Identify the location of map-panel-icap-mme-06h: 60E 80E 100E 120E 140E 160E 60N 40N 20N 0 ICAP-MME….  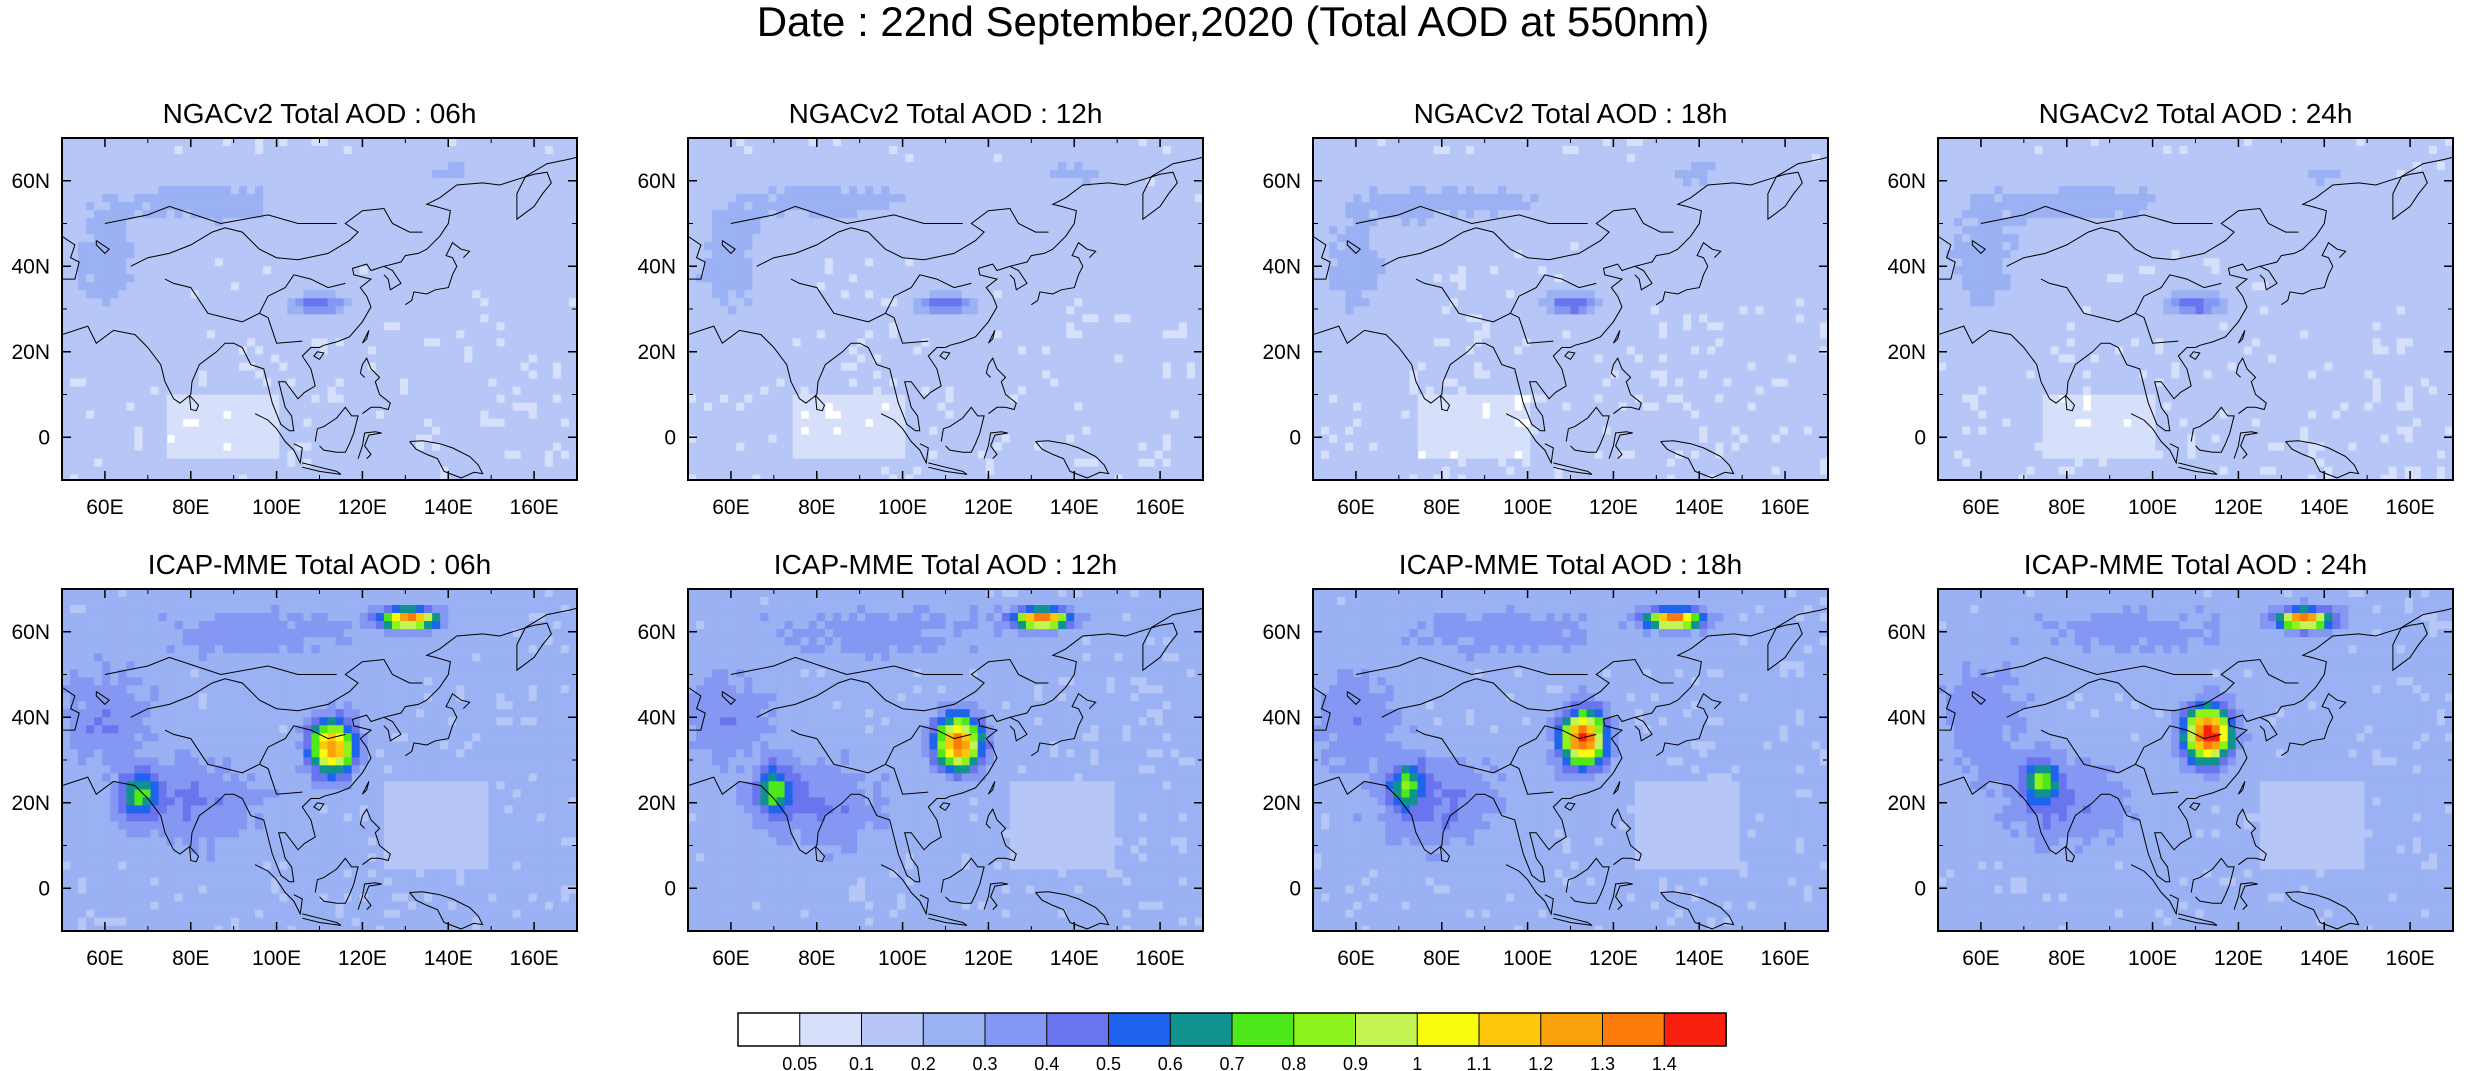
(294, 759).